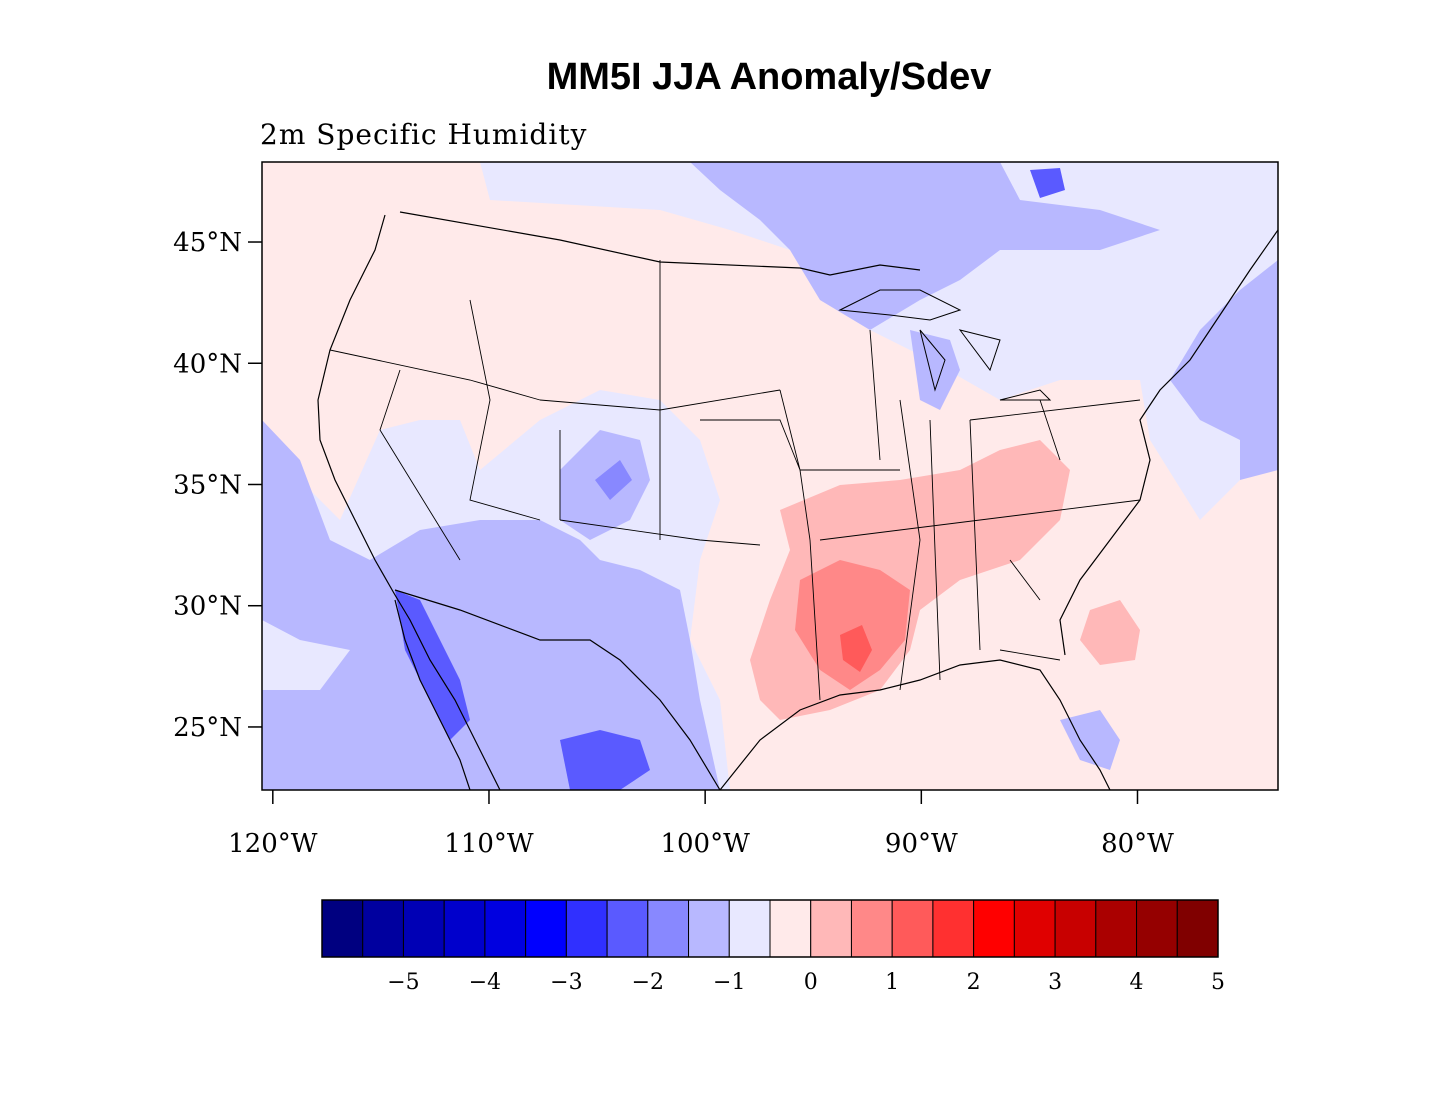 Image resolution: width=1430 pixels, height=1105 pixels. Describe the element at coordinates (769, 77) in the screenshot. I see `page-title: MM5I JJA Anomaly/Sdev` at that location.